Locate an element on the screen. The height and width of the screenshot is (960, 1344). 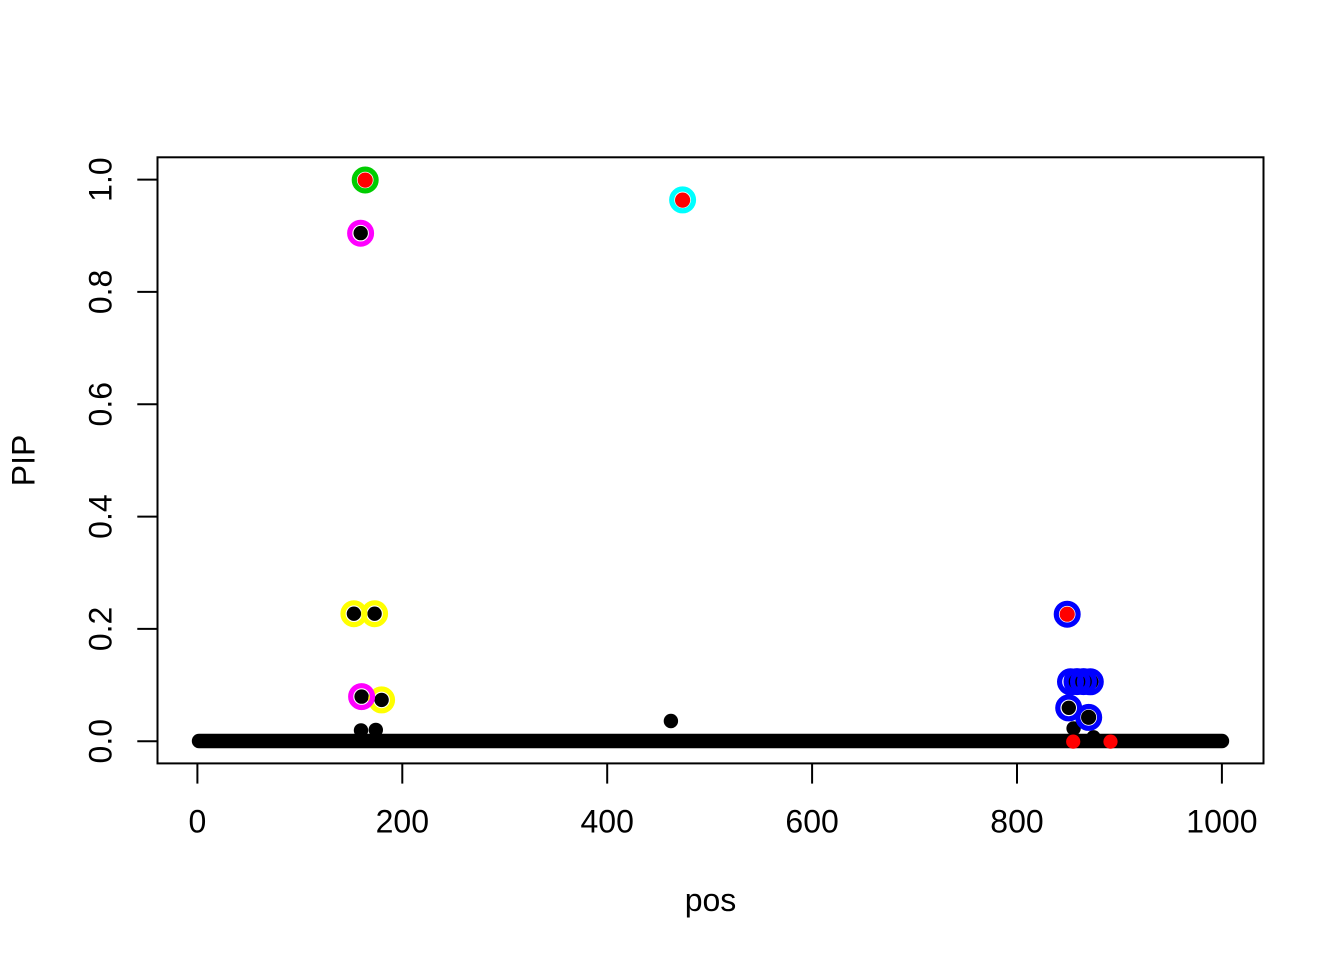
svg-text: pos is located at coordinates (711, 900).